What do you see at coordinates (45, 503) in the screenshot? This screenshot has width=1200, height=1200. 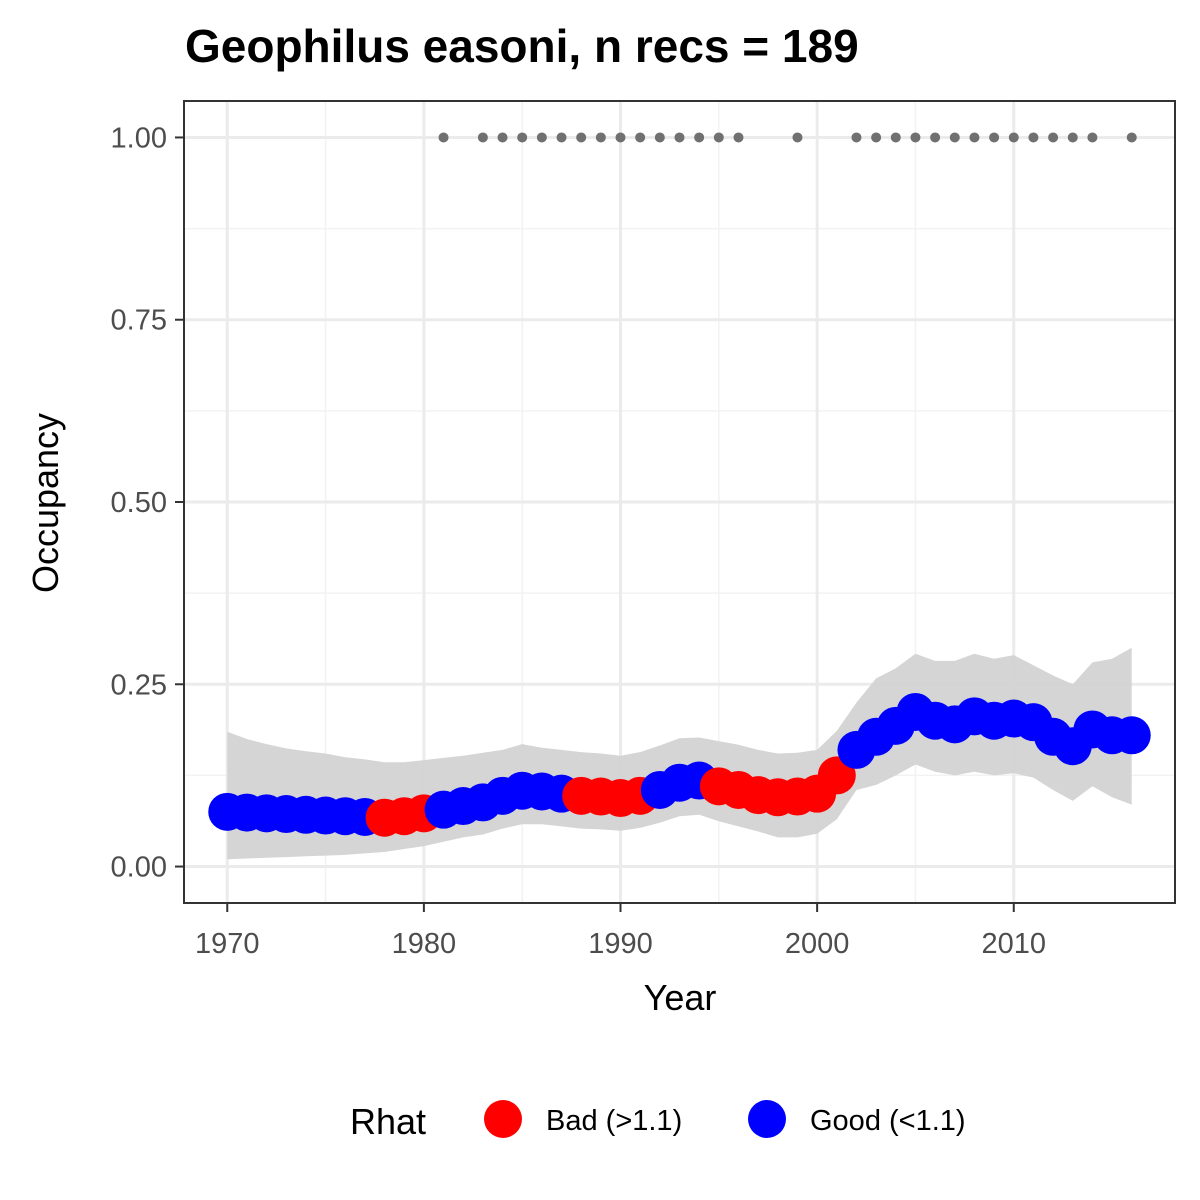 I see `y-axis-title: Occupancy` at bounding box center [45, 503].